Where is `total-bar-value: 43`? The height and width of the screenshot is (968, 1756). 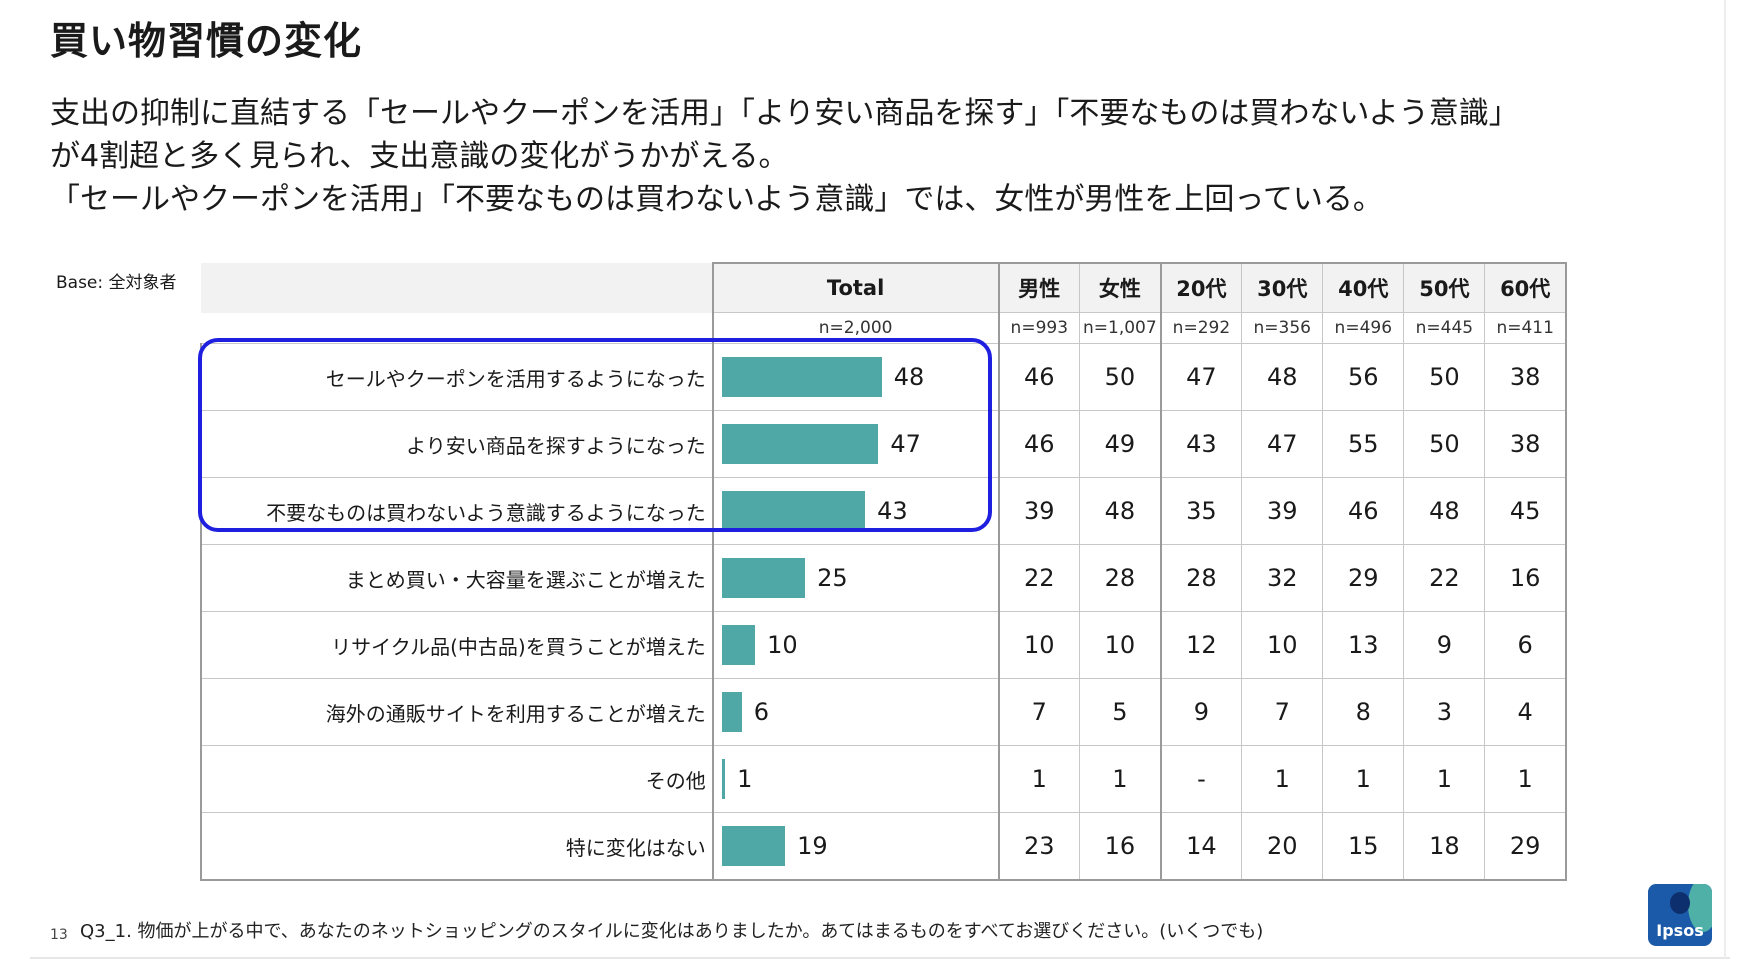
total-bar-value: 43 is located at coordinates (892, 511).